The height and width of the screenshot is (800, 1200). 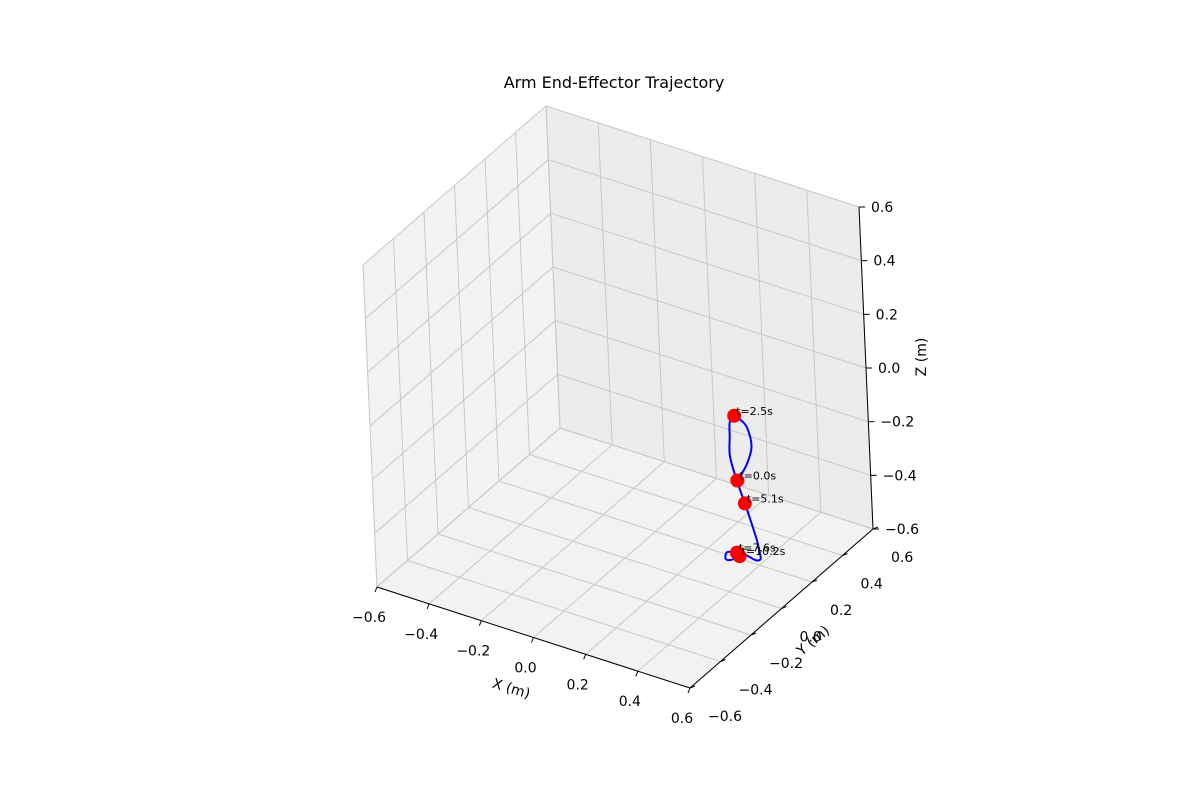 What do you see at coordinates (811, 638) in the screenshot?
I see `y-tick-label: 0.0` at bounding box center [811, 638].